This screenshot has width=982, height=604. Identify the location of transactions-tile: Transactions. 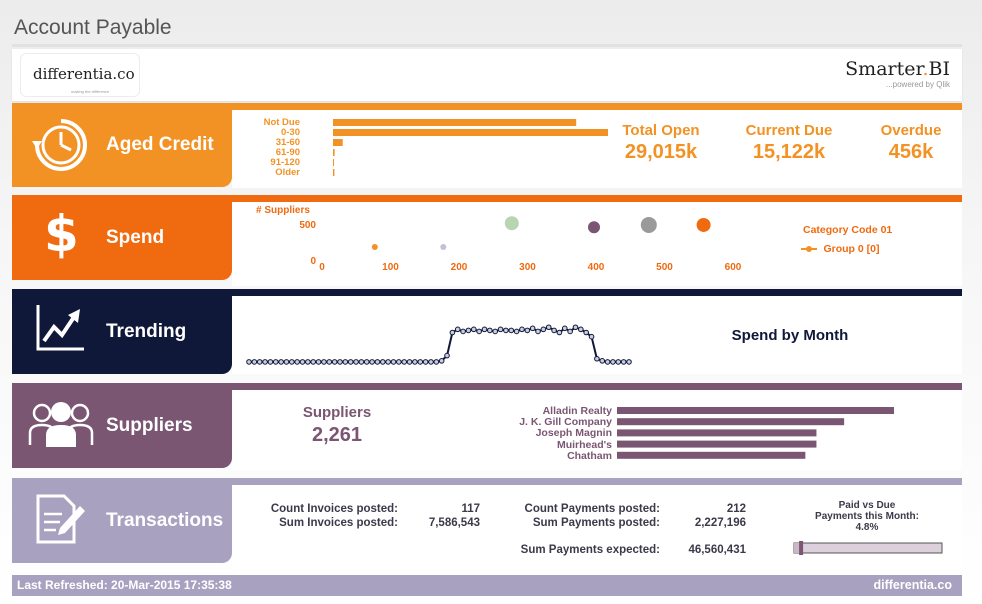
(122, 520).